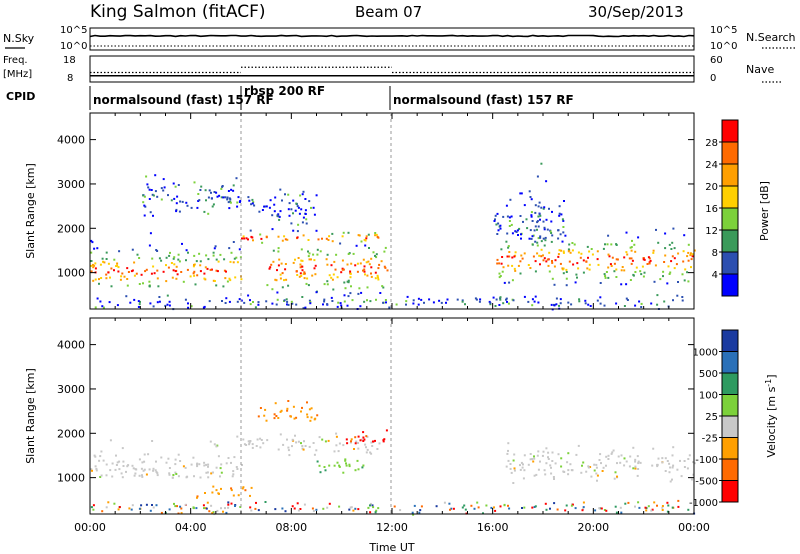  What do you see at coordinates (191, 527) in the screenshot?
I see `velocity-xtick-label-1: 04:00` at bounding box center [191, 527].